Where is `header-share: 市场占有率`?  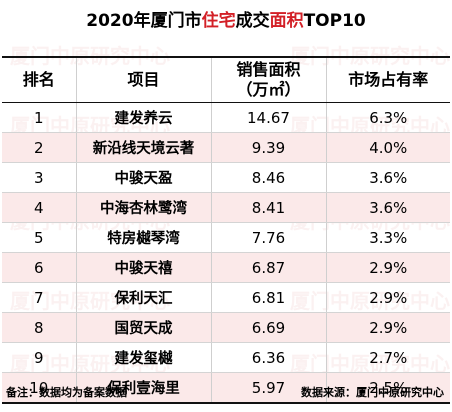
header-share: 市场占有率 is located at coordinates (387, 79).